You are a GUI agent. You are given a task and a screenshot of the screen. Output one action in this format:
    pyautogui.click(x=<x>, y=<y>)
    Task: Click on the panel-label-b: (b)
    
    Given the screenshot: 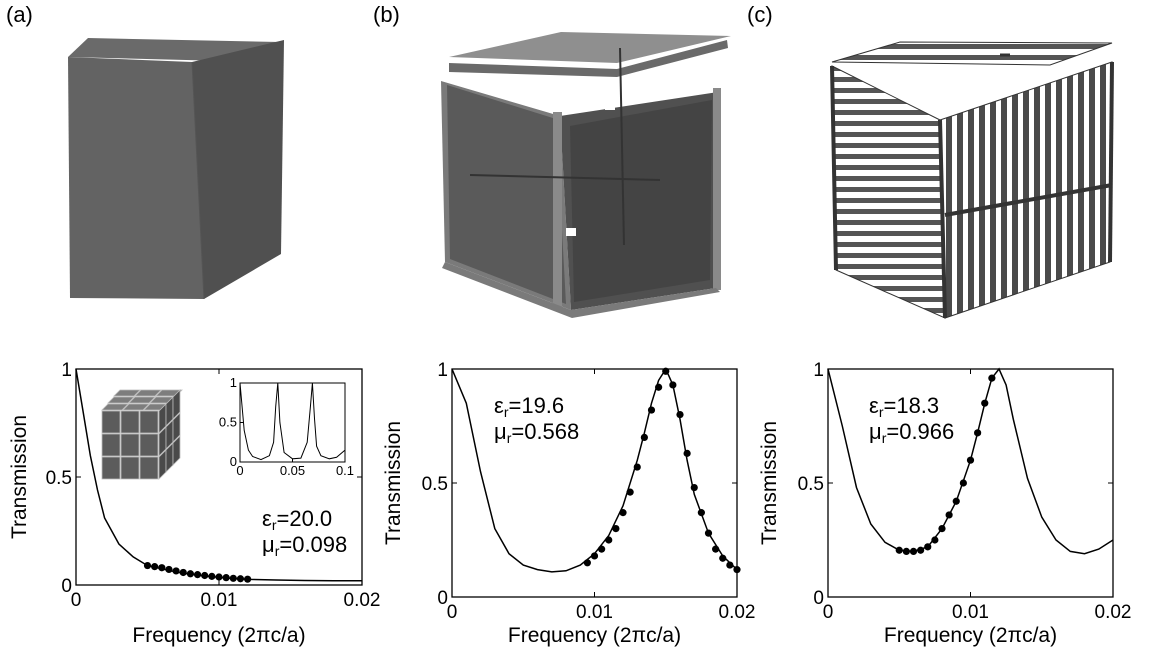 What is the action you would take?
    pyautogui.click(x=386, y=14)
    